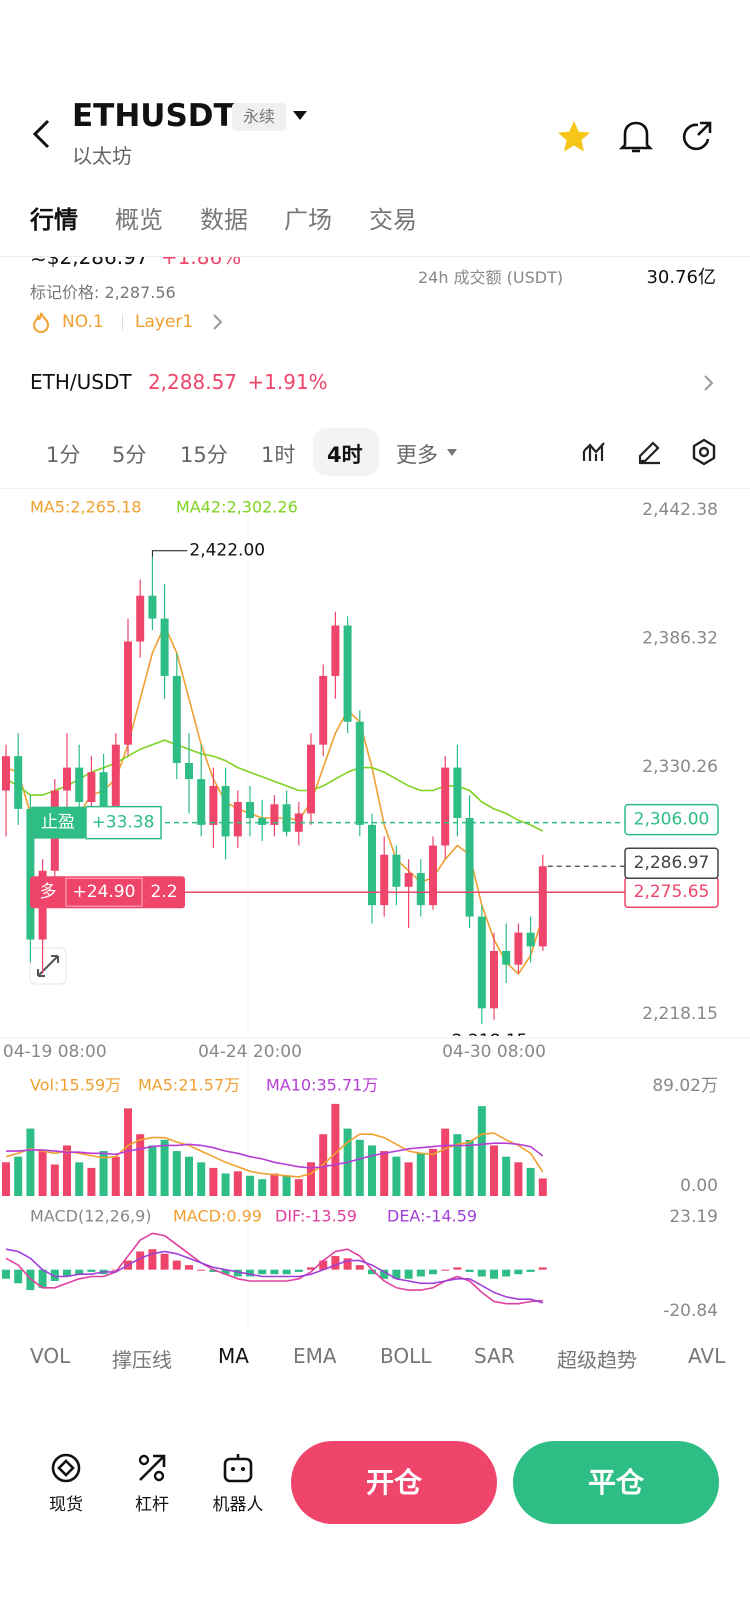 The height and width of the screenshot is (1624, 750). What do you see at coordinates (102, 156) in the screenshot?
I see `asset-name: 以太坊` at bounding box center [102, 156].